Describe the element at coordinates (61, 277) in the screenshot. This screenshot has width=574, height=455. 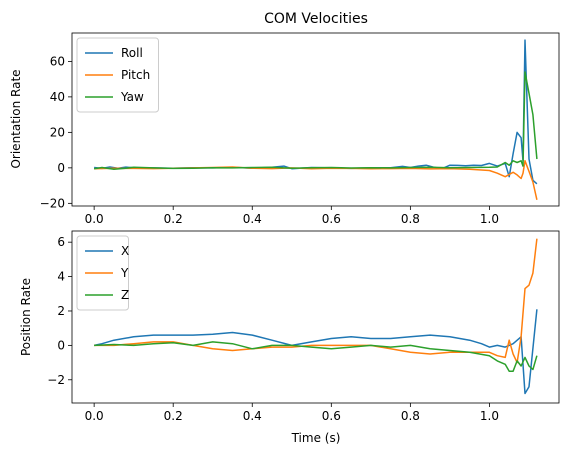
I see `y-tick-label: 4` at that location.